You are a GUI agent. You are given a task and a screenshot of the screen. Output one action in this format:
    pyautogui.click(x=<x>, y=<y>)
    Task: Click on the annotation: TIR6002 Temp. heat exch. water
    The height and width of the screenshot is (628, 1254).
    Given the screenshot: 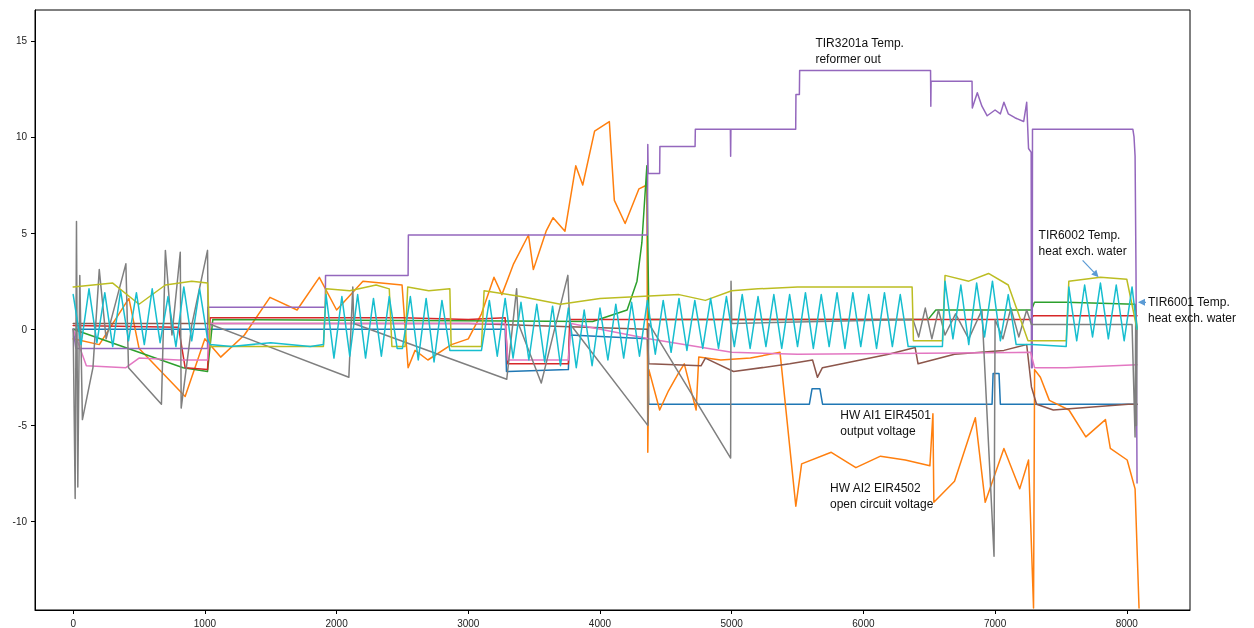 What is the action you would take?
    pyautogui.click(x=1082, y=243)
    